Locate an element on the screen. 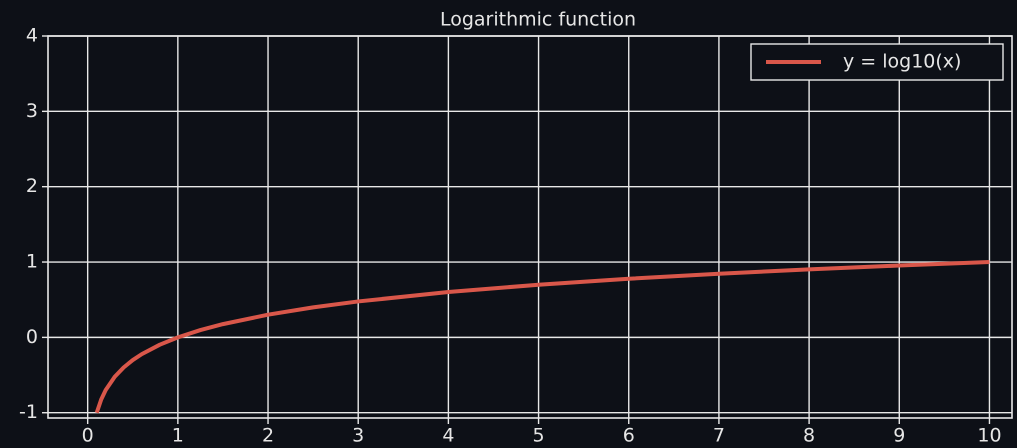 Image resolution: width=1017 pixels, height=448 pixels. x-tick-label: 4 is located at coordinates (448, 436).